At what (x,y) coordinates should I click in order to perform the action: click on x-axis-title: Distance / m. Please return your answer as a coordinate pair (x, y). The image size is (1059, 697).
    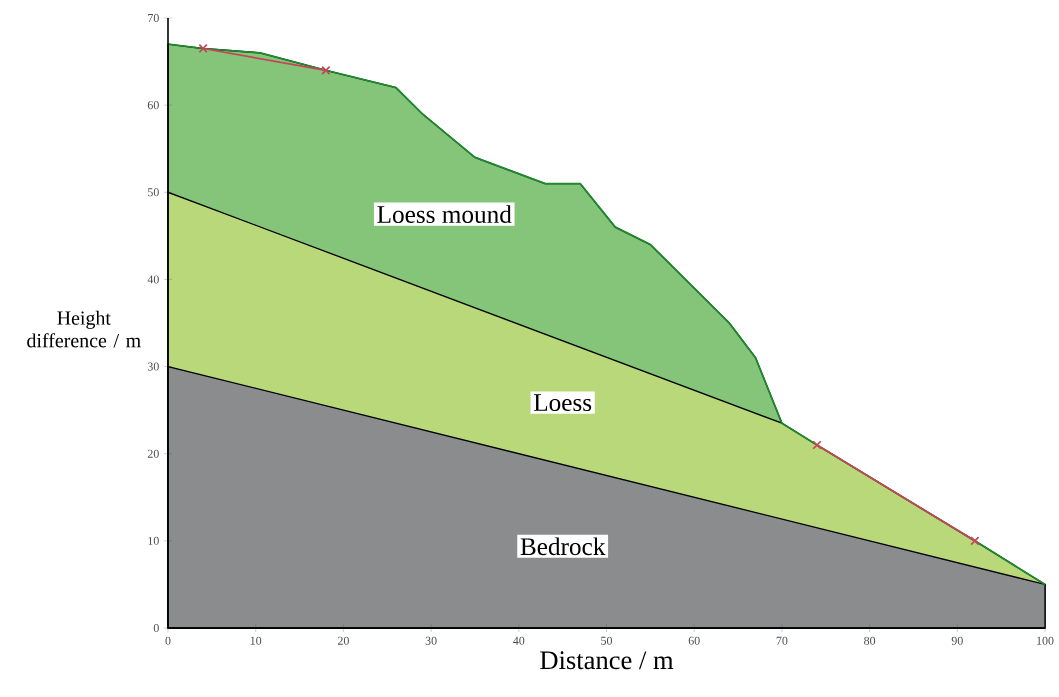
    Looking at the image, I should click on (607, 660).